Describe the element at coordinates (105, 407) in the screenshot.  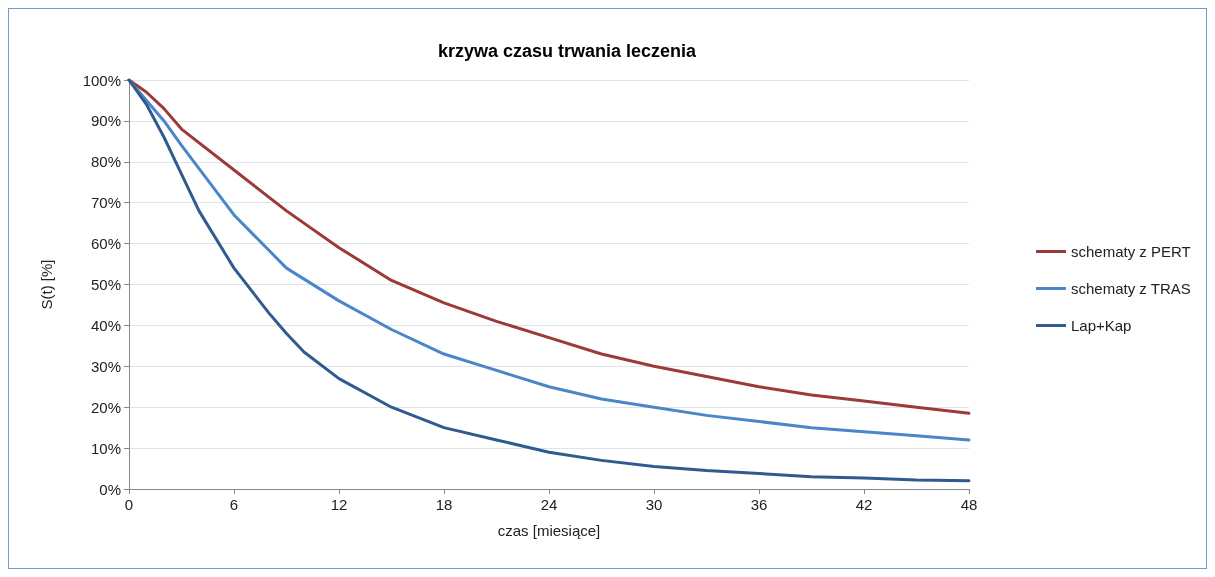
I see `y-tick-label: 20%` at that location.